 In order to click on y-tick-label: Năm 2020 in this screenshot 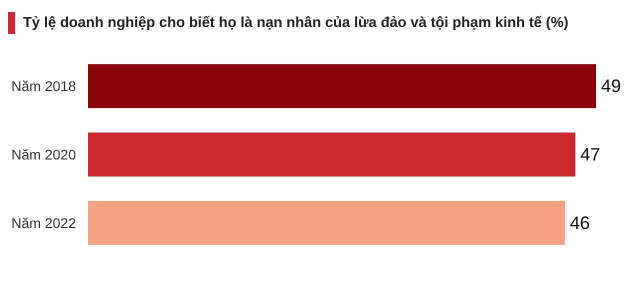, I will do `click(43, 154)`.